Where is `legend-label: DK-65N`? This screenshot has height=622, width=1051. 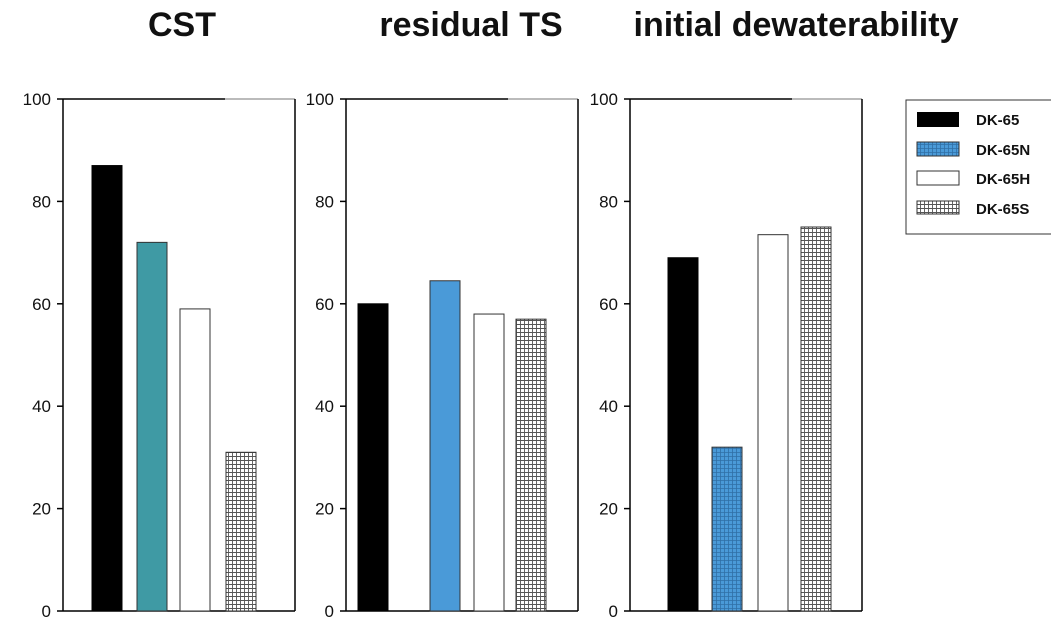 legend-label: DK-65N is located at coordinates (1003, 150).